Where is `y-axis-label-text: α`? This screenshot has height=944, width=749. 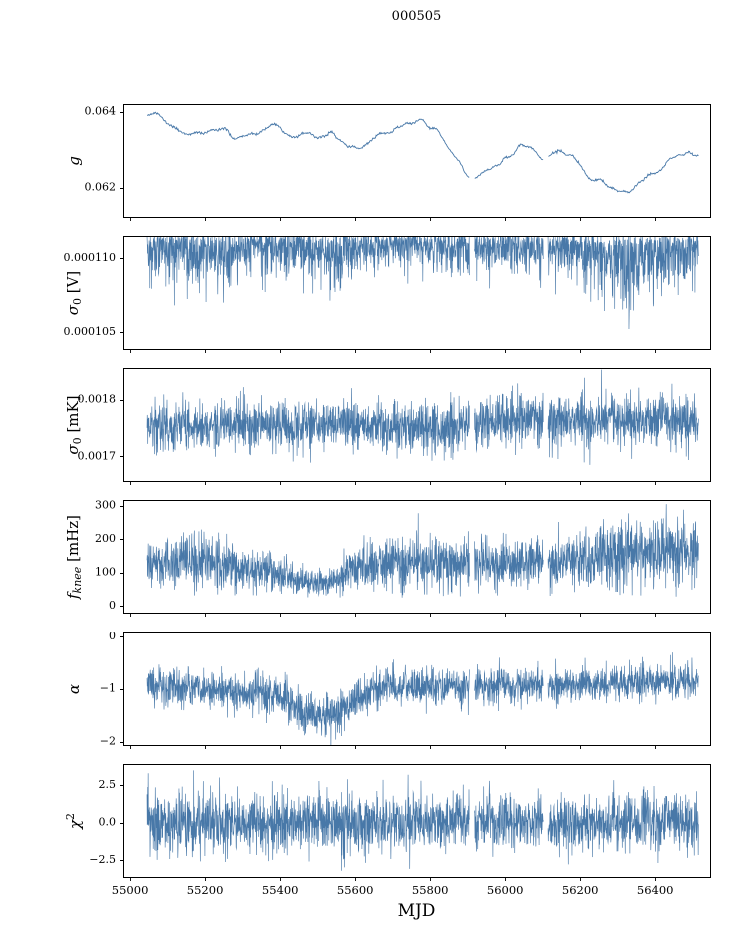
y-axis-label-text: α is located at coordinates (74, 689).